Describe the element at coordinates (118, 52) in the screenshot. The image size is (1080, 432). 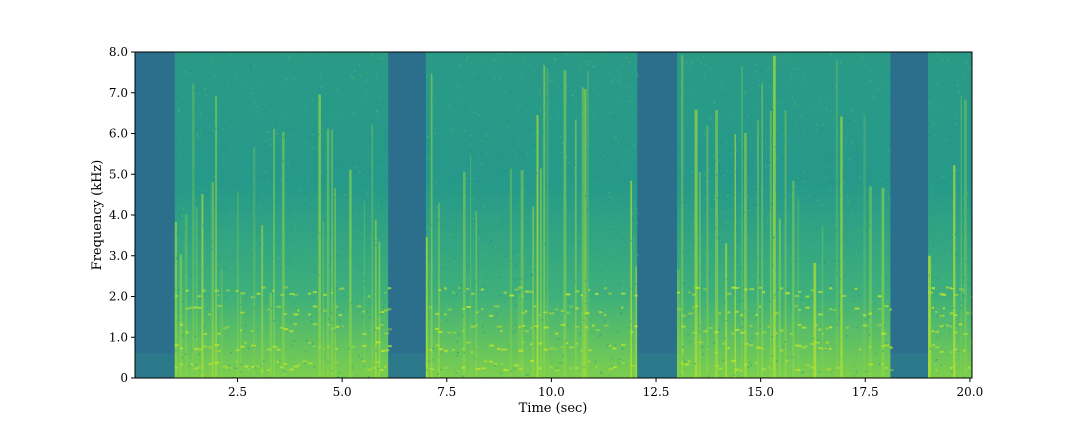
I see `y-tick-label: 8.0` at that location.